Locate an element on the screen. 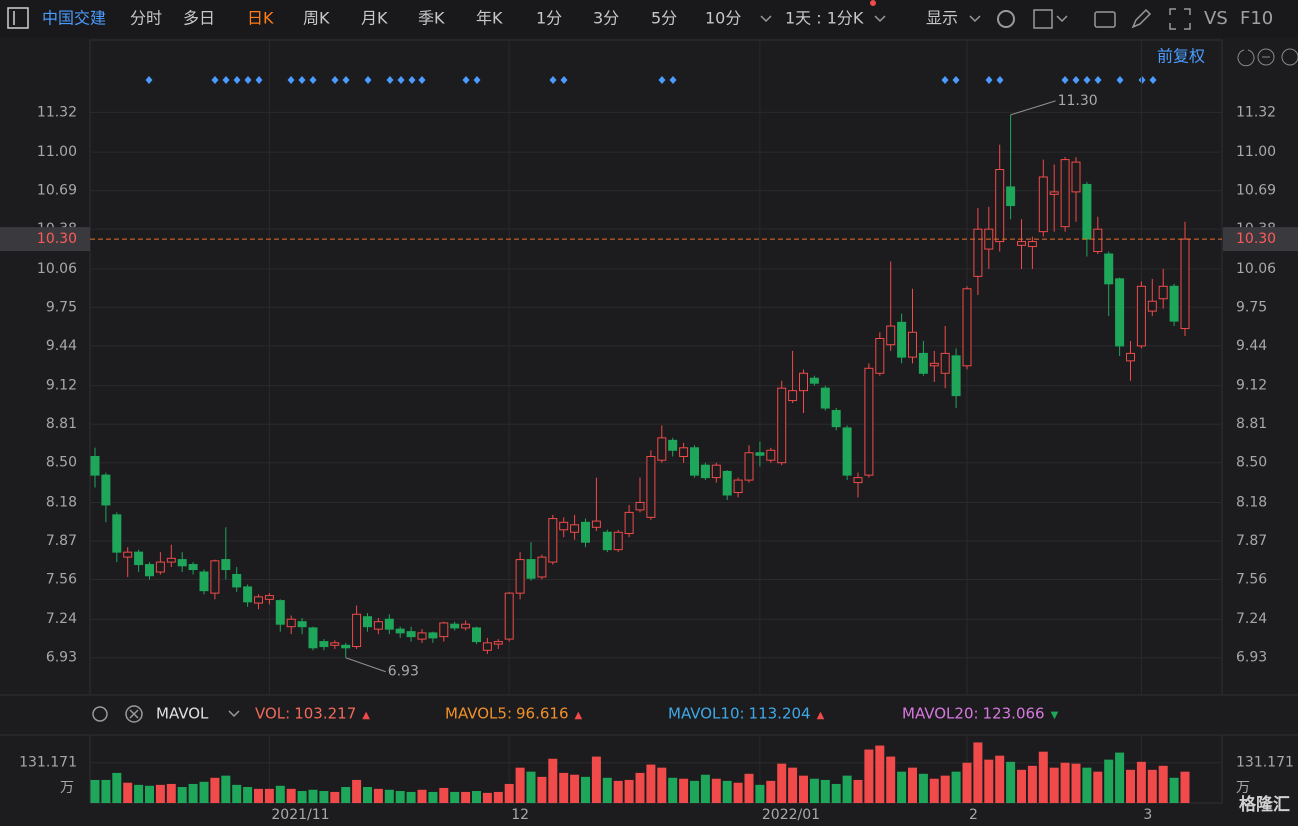 The image size is (1298, 826). period-tab: 10分 is located at coordinates (723, 18).